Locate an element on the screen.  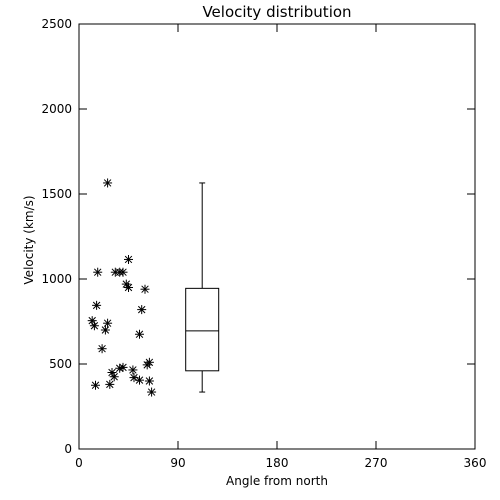
y-tick-label: 500 is located at coordinates (60, 364).